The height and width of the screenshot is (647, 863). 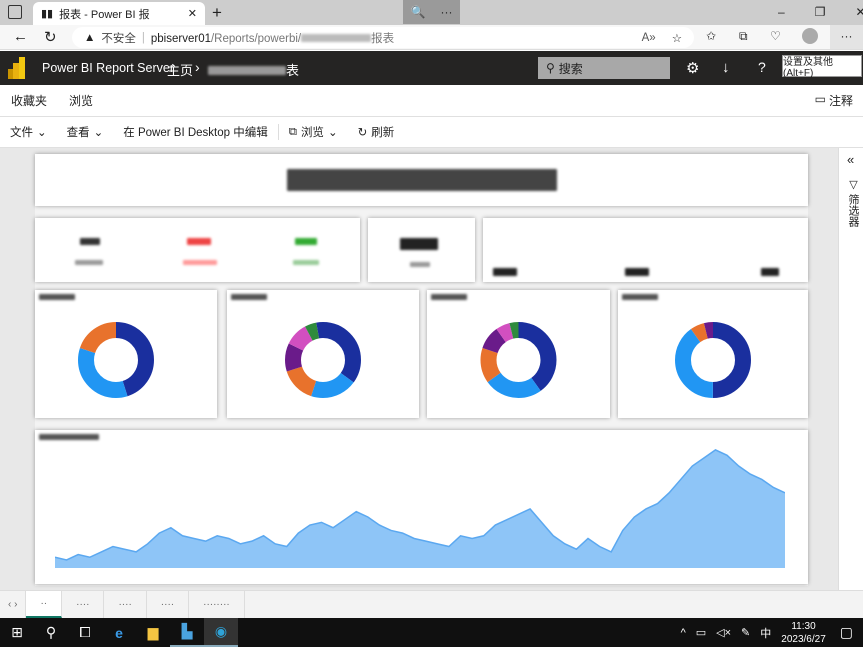 What do you see at coordinates (85, 632) in the screenshot?
I see `task-view-icon: ⧠` at bounding box center [85, 632].